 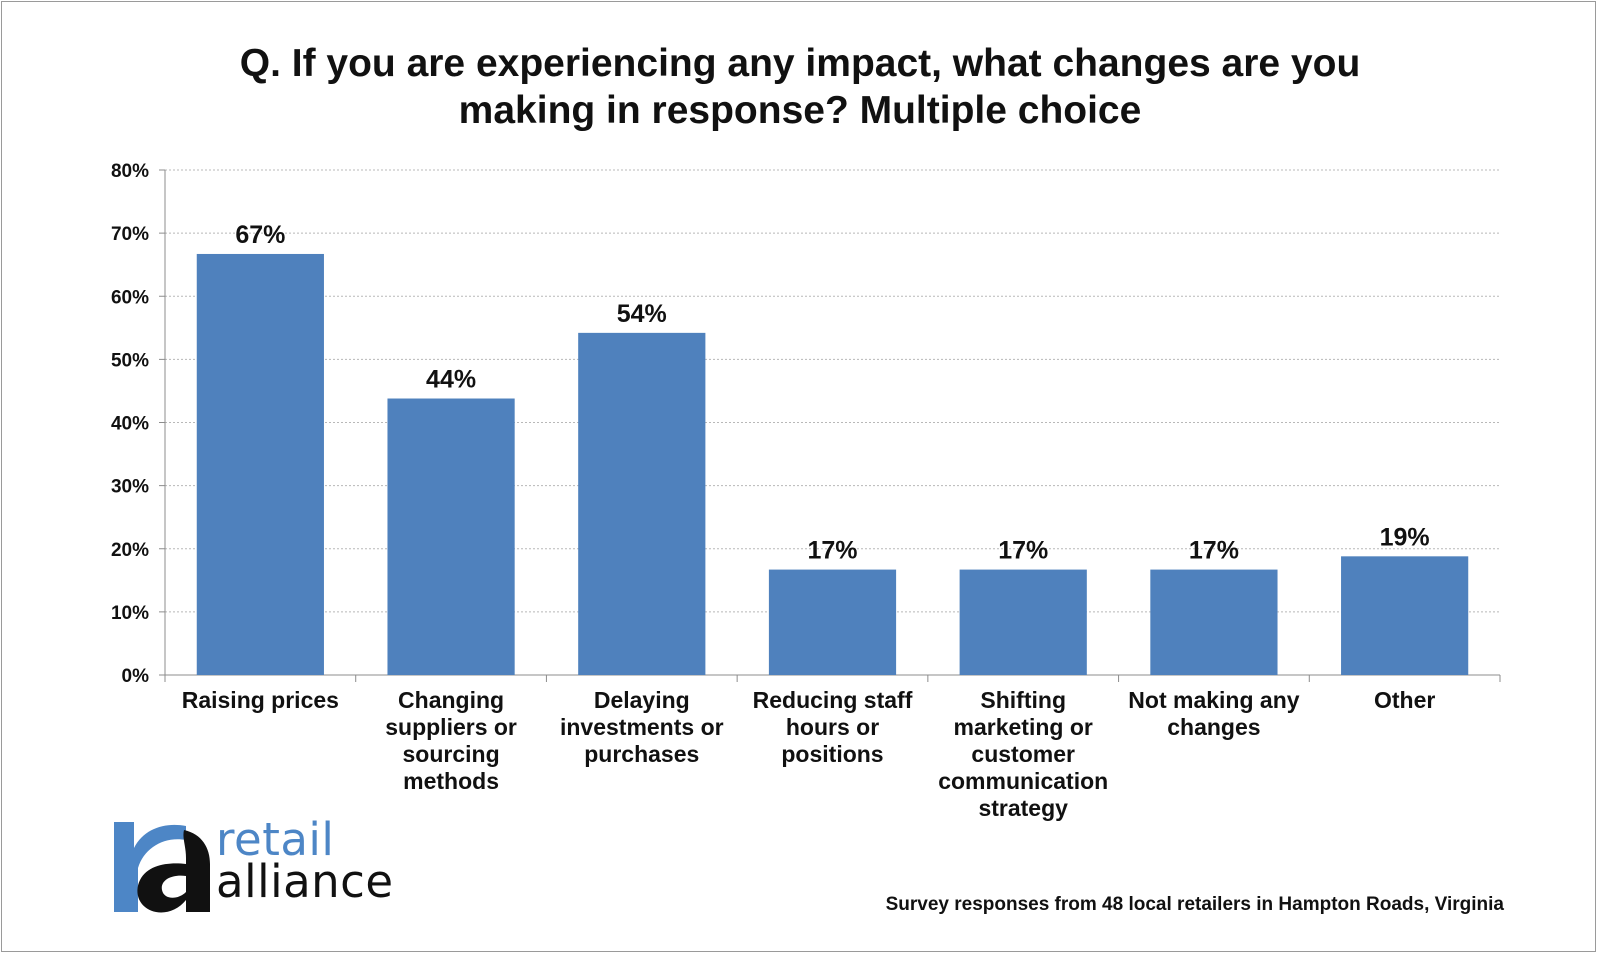 What do you see at coordinates (275, 839) in the screenshot?
I see `logo-word-retail: retail` at bounding box center [275, 839].